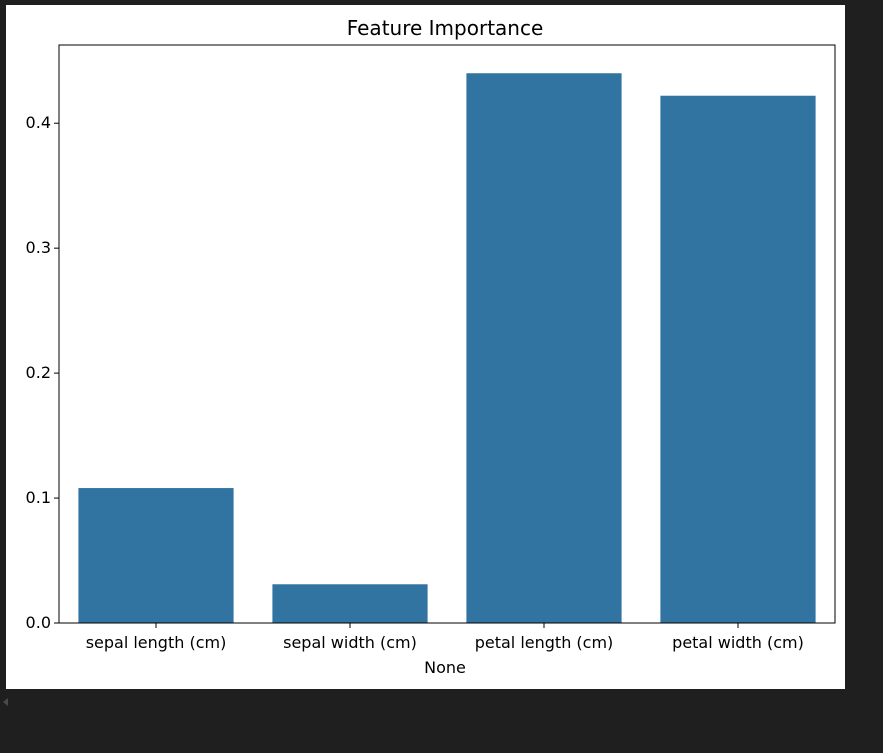  I want to click on y-tick-label: 0.4, so click(38, 122).